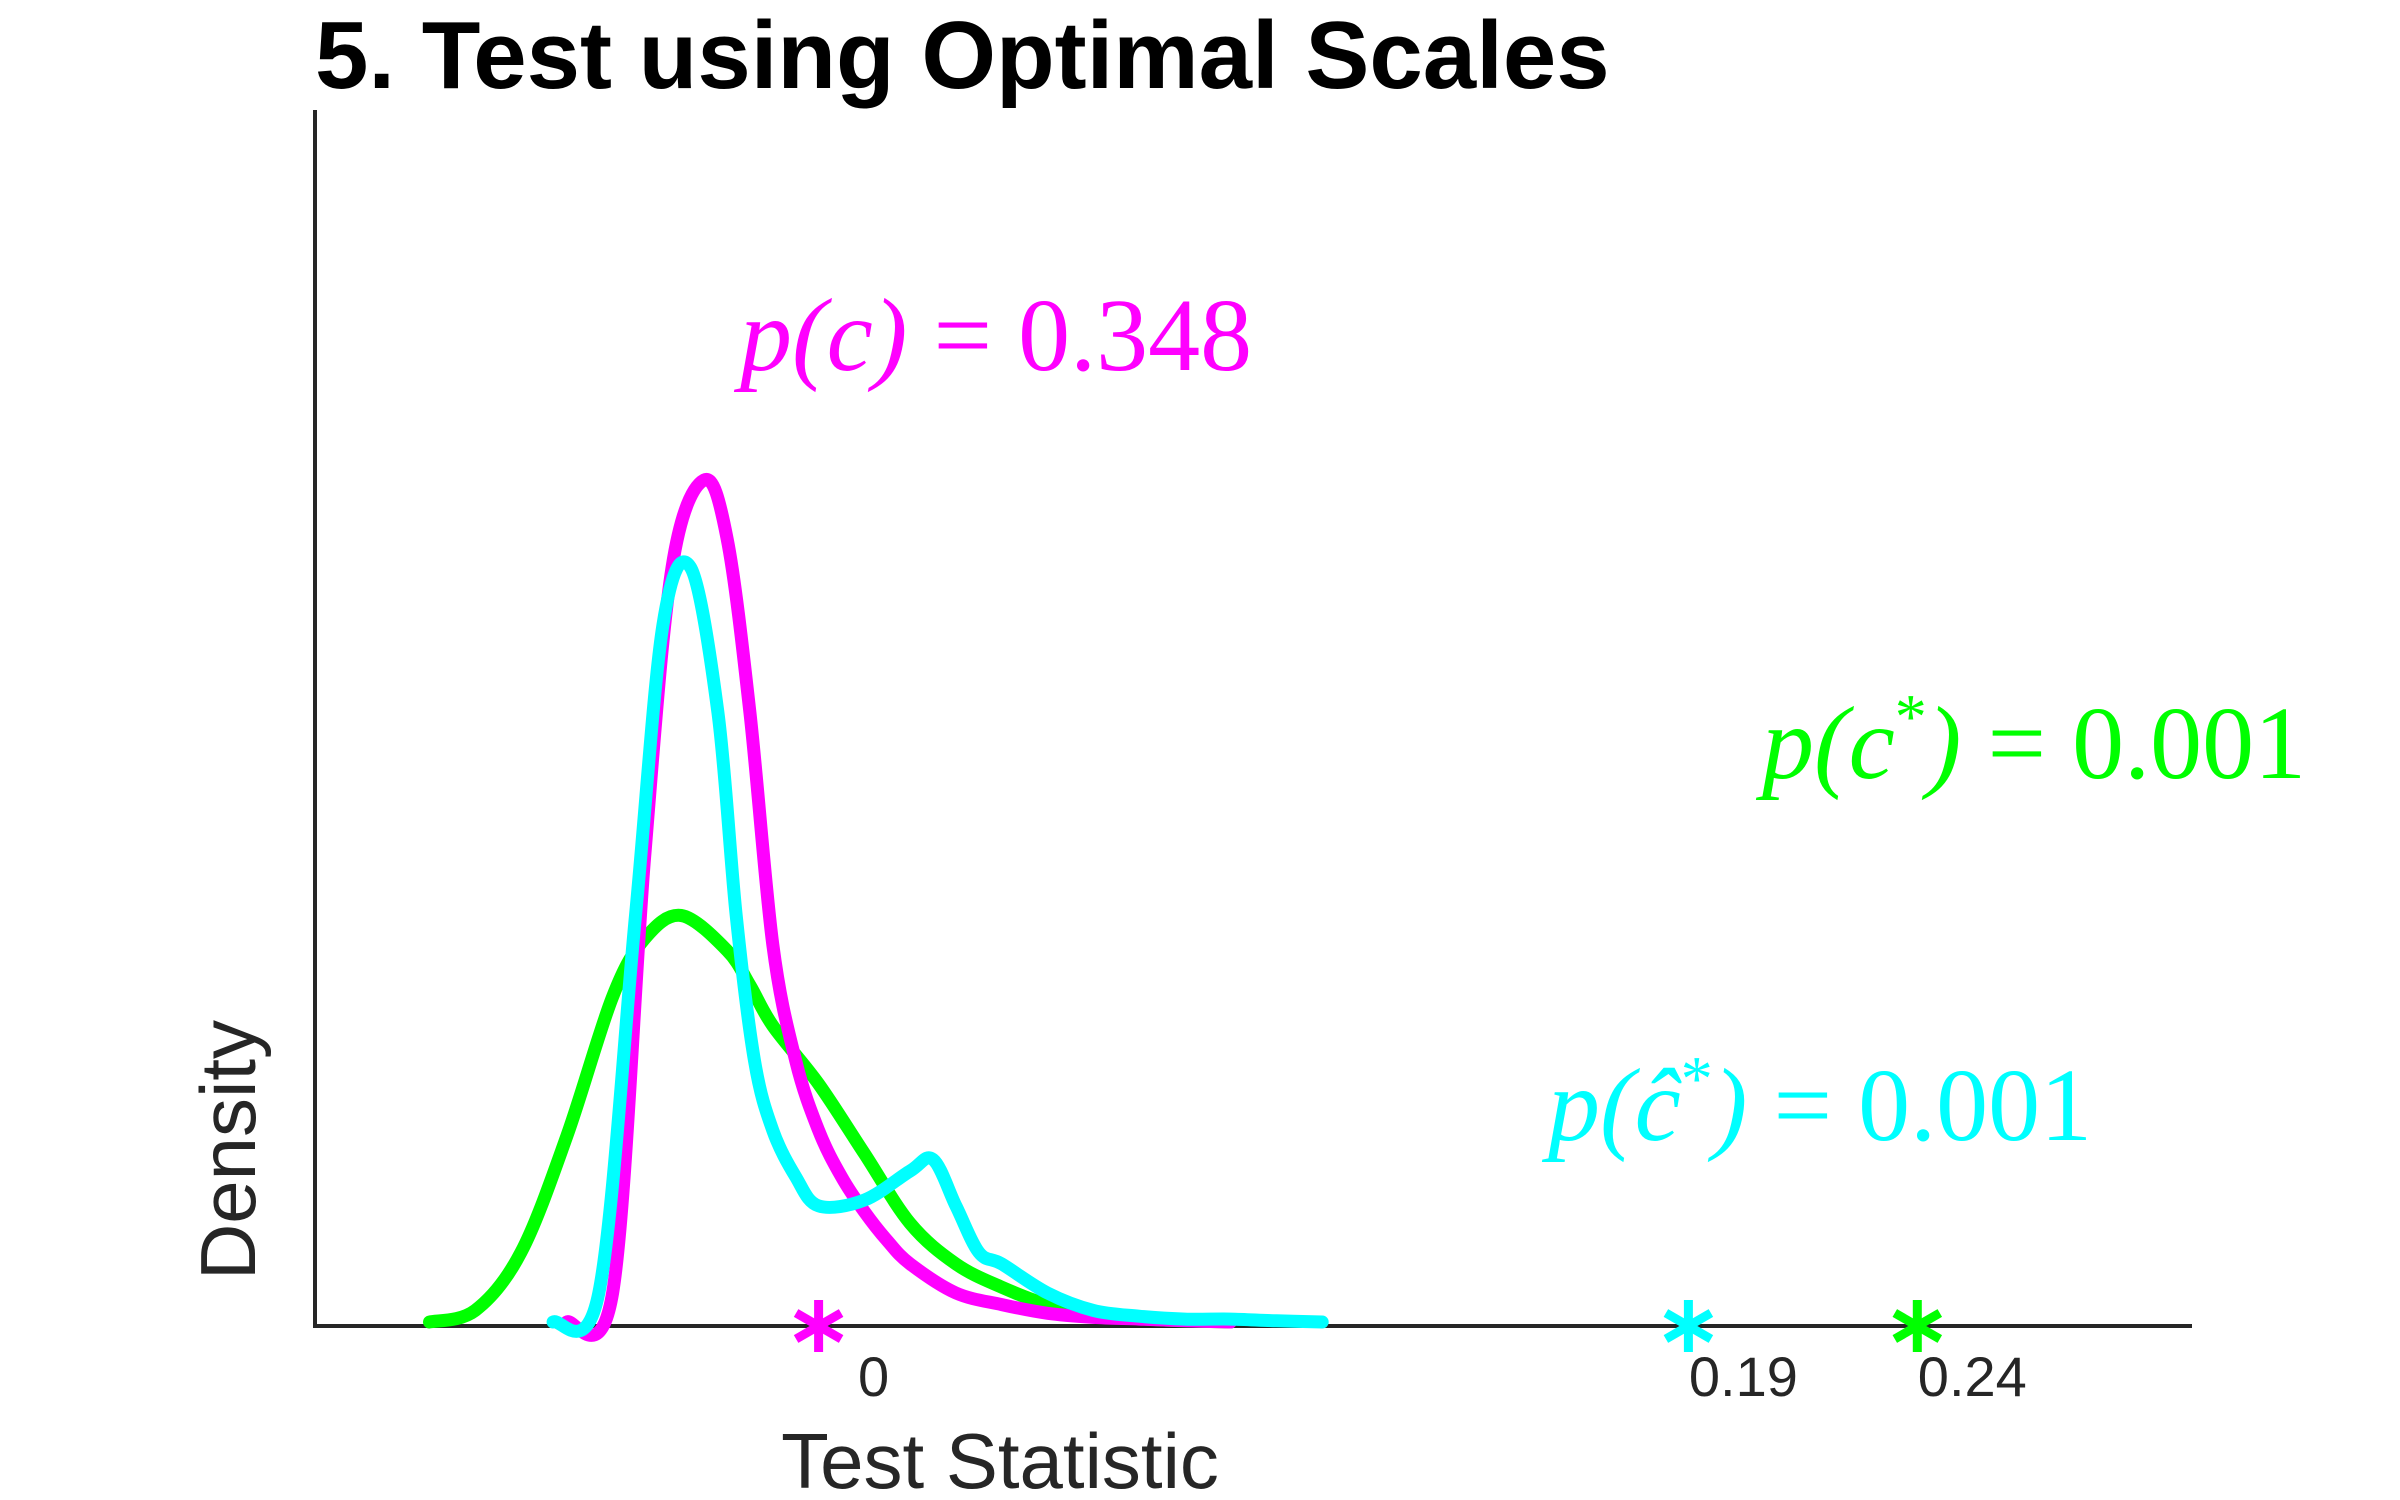 The image size is (2400, 1500). What do you see at coordinates (873, 1376) in the screenshot?
I see `x-tick-label-0: 0` at bounding box center [873, 1376].